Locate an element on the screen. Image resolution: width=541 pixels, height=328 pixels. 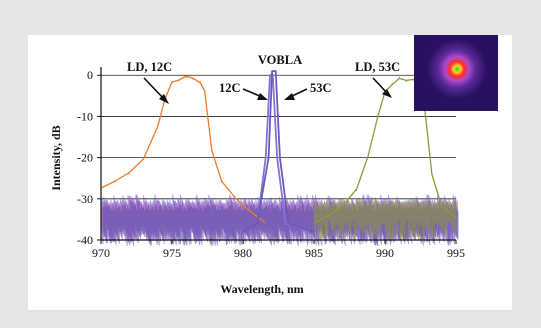
y-tick-label-2: -20 is located at coordinates (85, 158).